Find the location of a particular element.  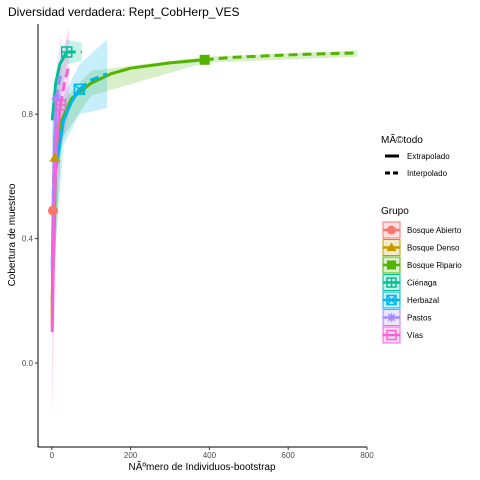

point-pastos is located at coordinates (56, 98).